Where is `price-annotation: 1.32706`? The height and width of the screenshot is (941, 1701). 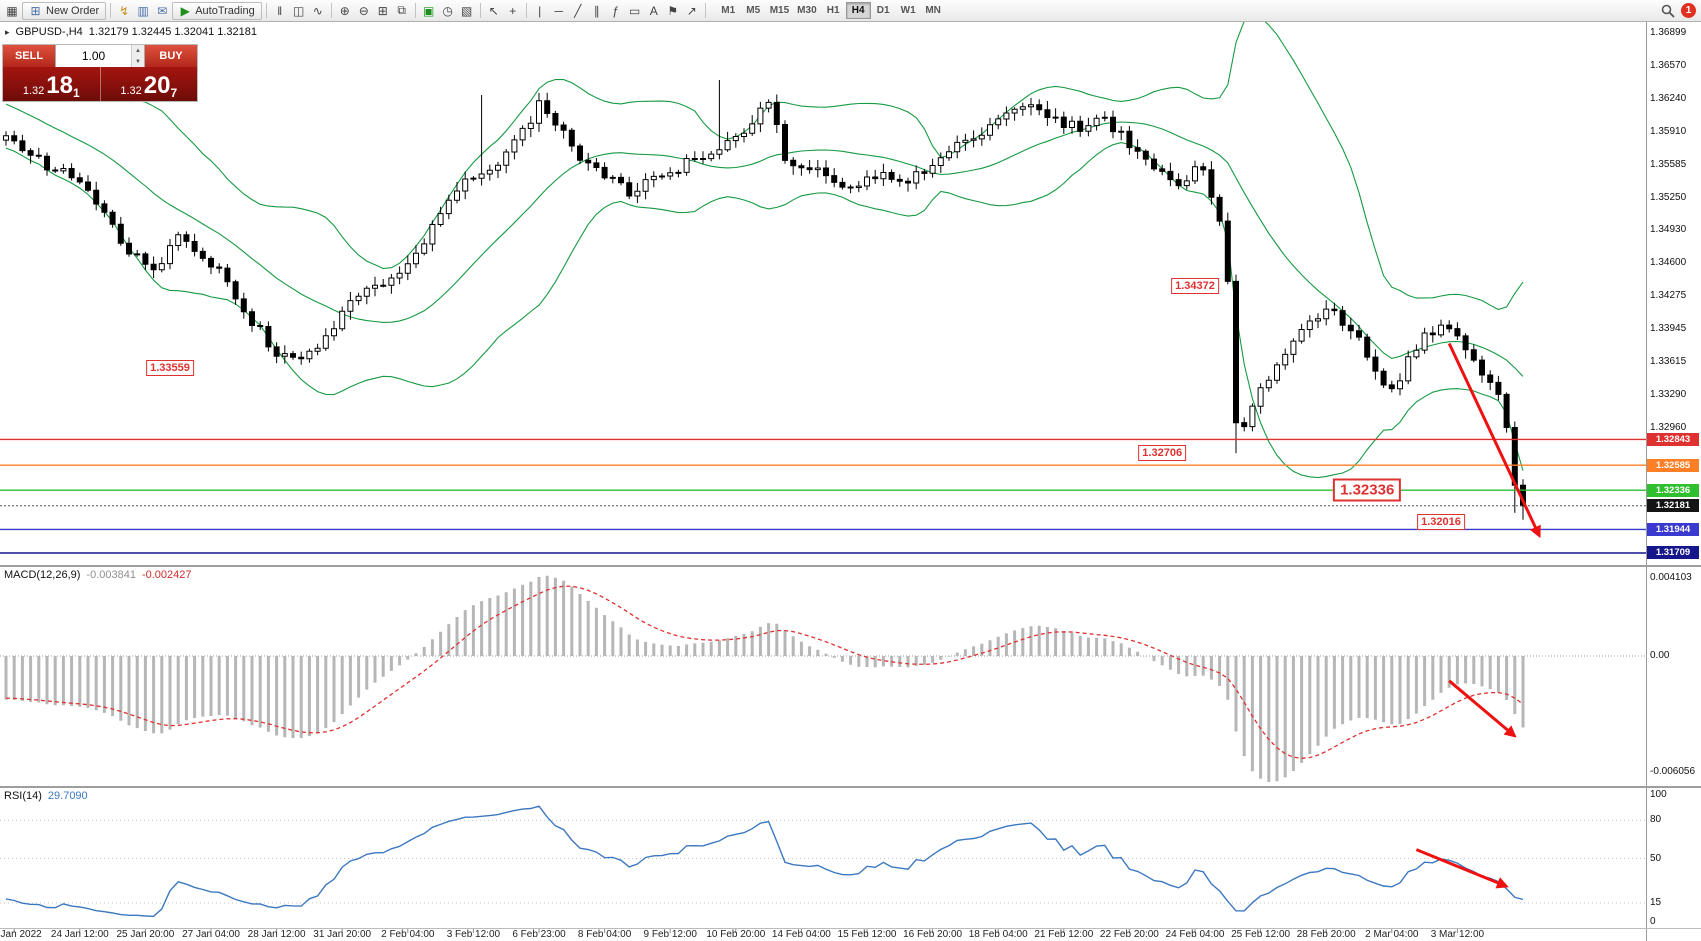
price-annotation: 1.32706 is located at coordinates (1162, 453).